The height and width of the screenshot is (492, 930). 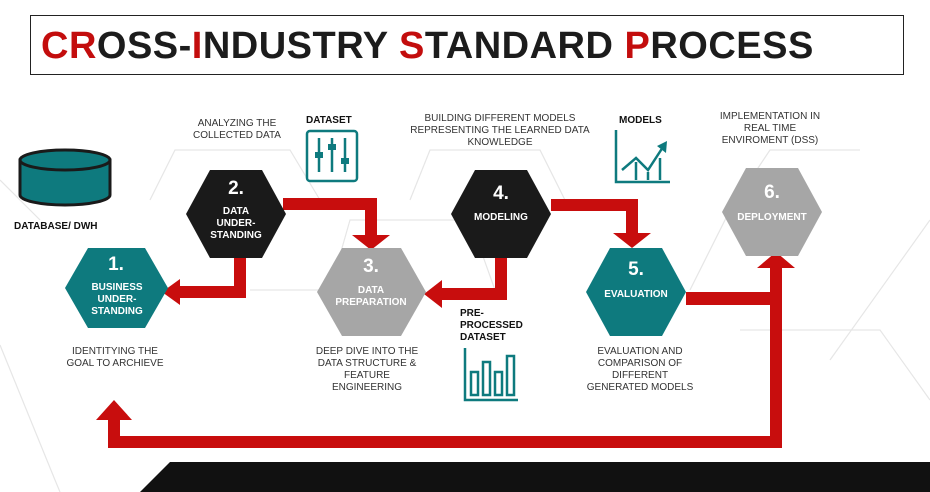 I want to click on step-2-name-line: STANDING, so click(x=236, y=235).